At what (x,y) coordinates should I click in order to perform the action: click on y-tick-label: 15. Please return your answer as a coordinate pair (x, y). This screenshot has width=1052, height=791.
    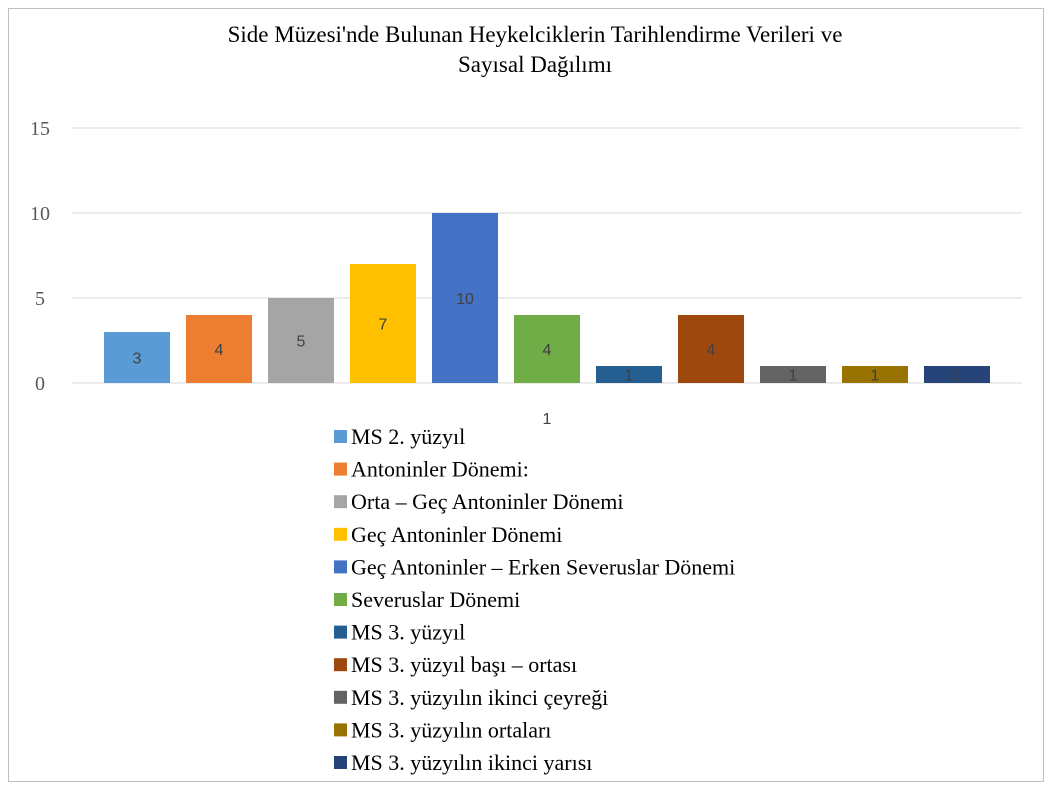
    Looking at the image, I should click on (40, 129).